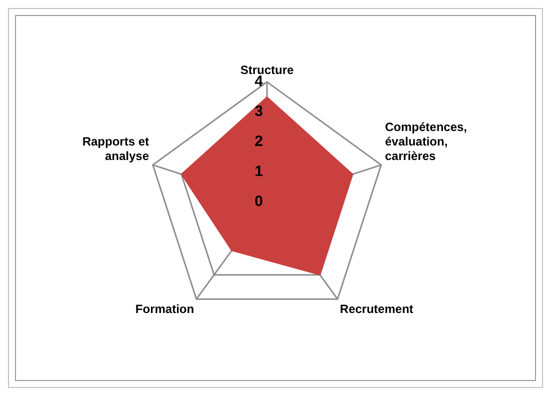 The height and width of the screenshot is (400, 553). What do you see at coordinates (426, 141) in the screenshot?
I see `spoke-label: Compétences, évaluation, carrières` at bounding box center [426, 141].